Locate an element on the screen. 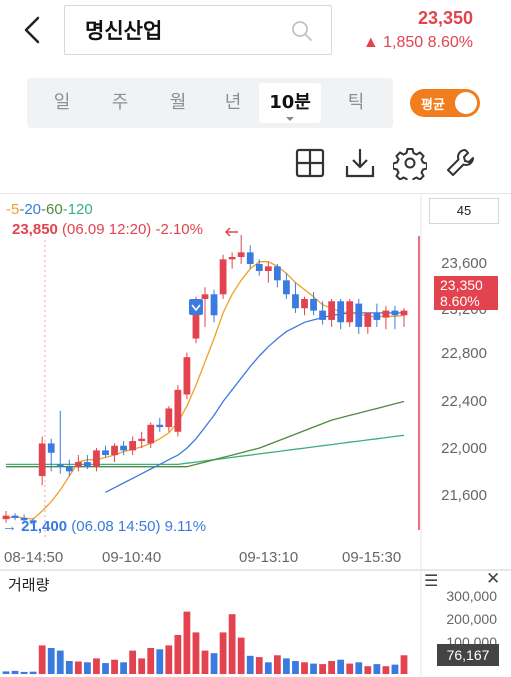 Image resolution: width=511 pixels, height=677 pixels. high-arrow-head is located at coordinates (227, 232).